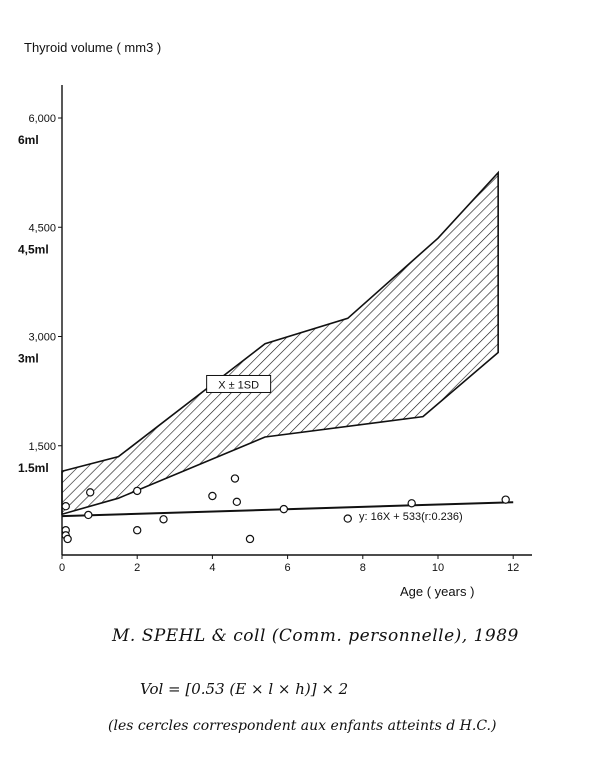 Image resolution: width=600 pixels, height=760 pixels. What do you see at coordinates (28, 359) in the screenshot?
I see `y-tick-alt-label: 3ml` at bounding box center [28, 359].